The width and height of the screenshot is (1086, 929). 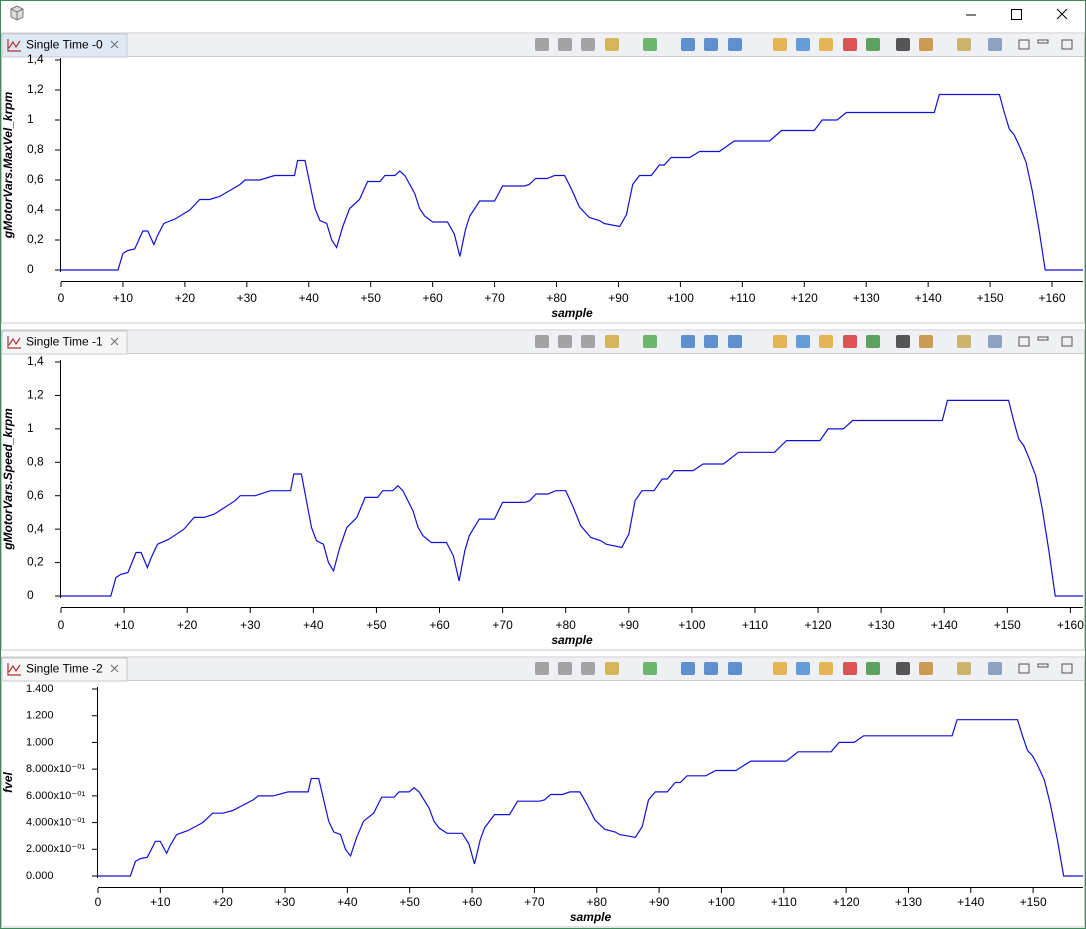 I want to click on y-tick-label: 0, so click(x=30, y=595).